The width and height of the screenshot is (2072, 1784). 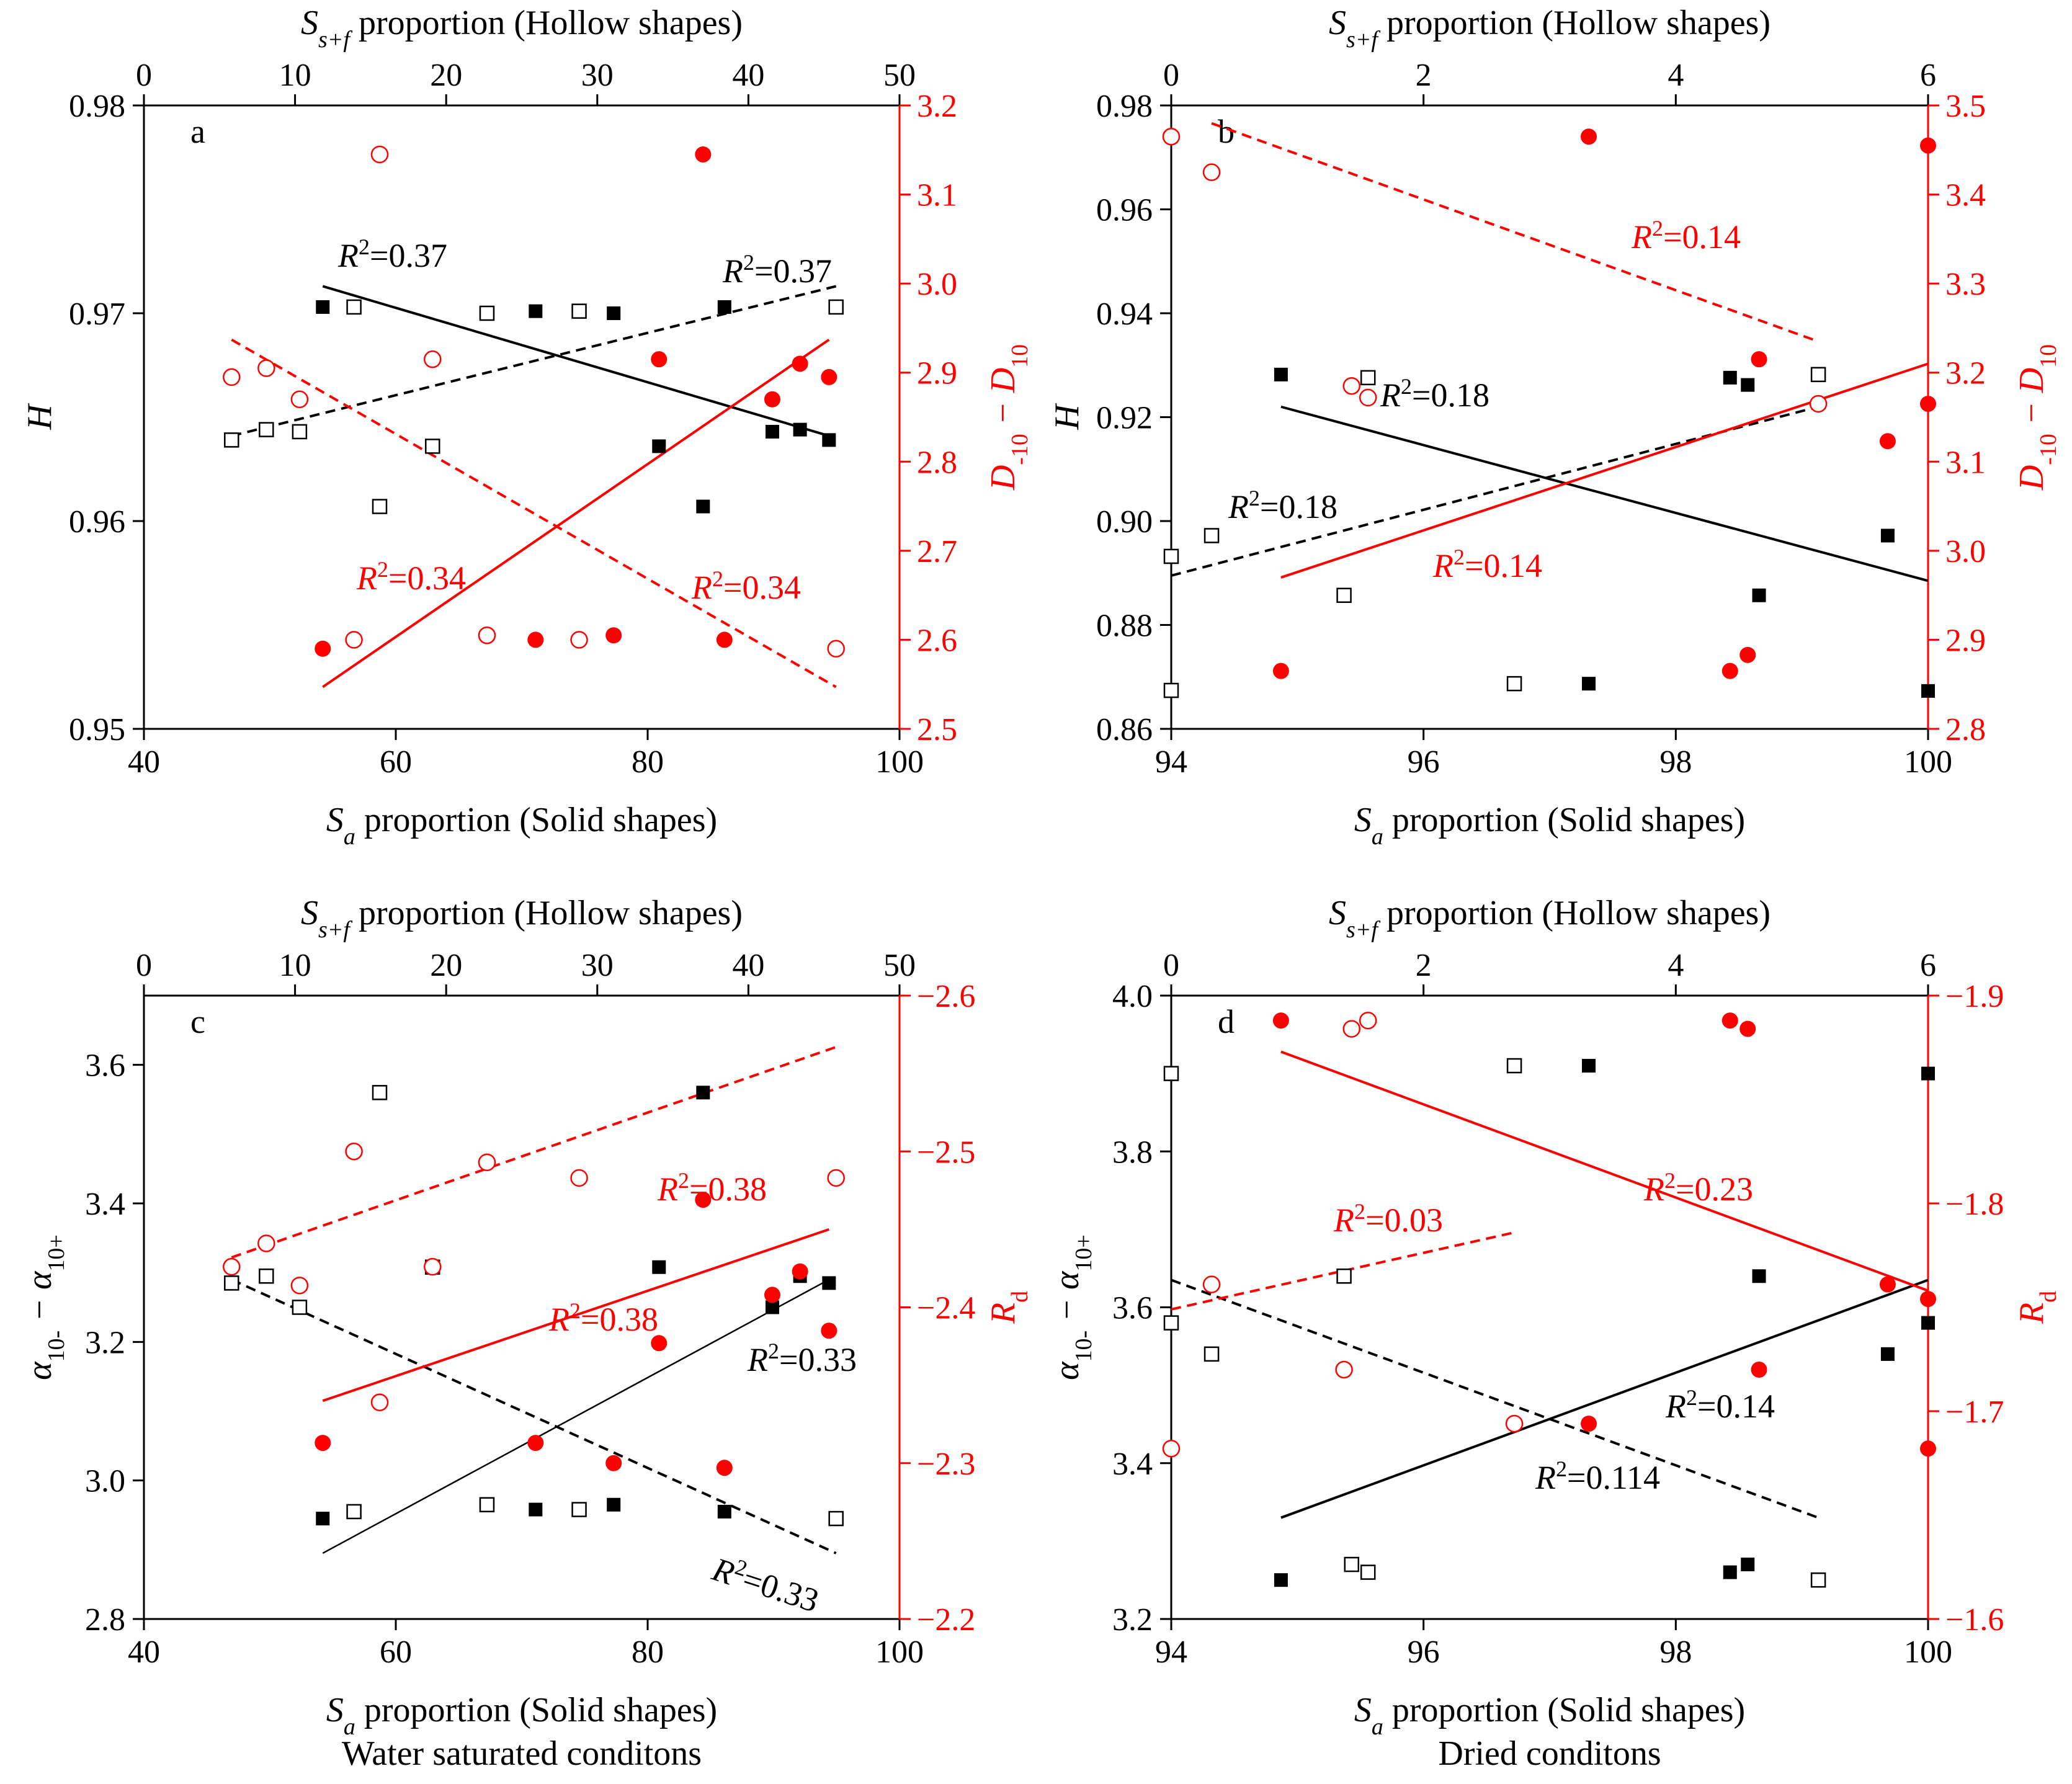 I want to click on y-left-tick-label: 0.88, so click(x=1124, y=627).